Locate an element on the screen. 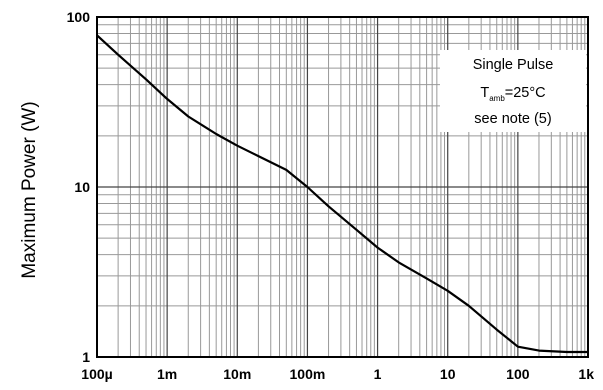  x-tick-label: 10 is located at coordinates (448, 374).